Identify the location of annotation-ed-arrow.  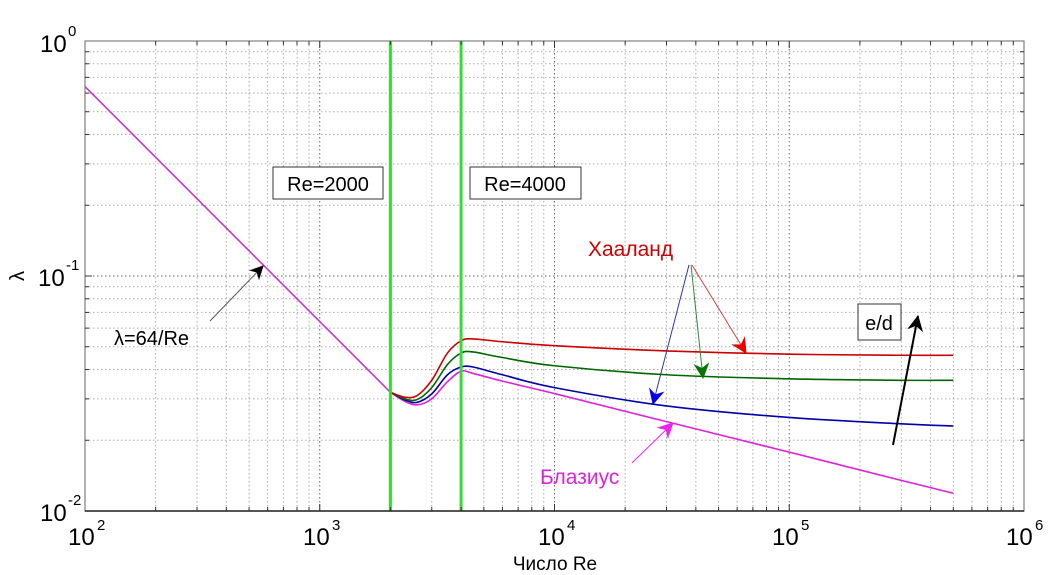
(907, 380).